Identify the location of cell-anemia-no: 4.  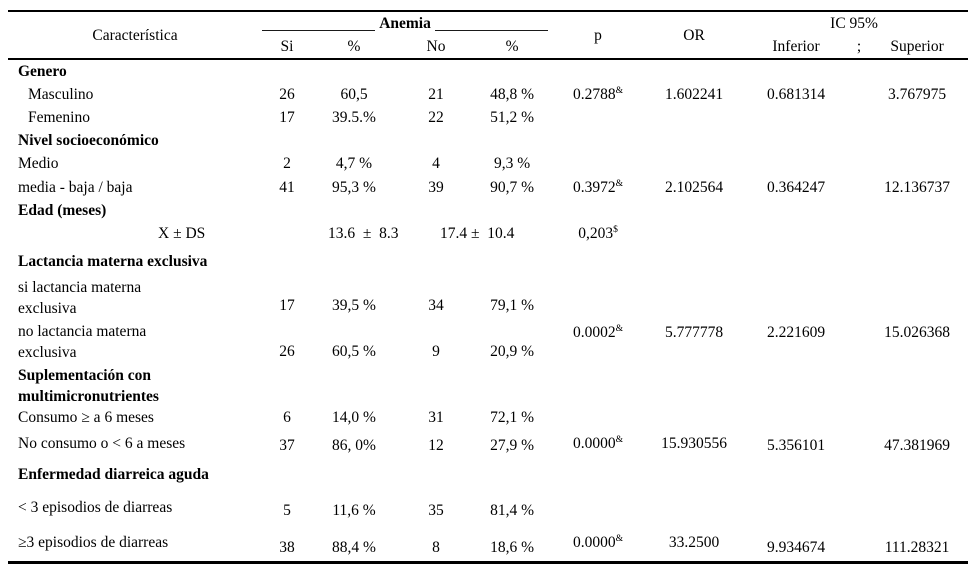
(436, 163).